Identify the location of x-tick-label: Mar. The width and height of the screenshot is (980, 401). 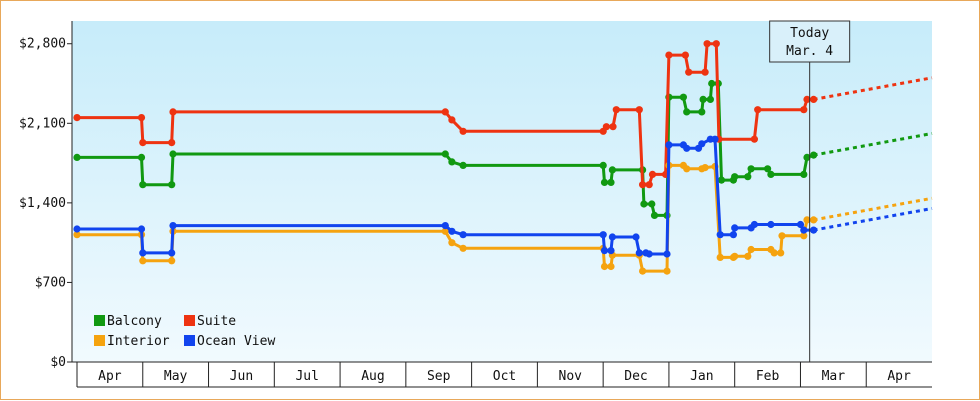
(834, 376).